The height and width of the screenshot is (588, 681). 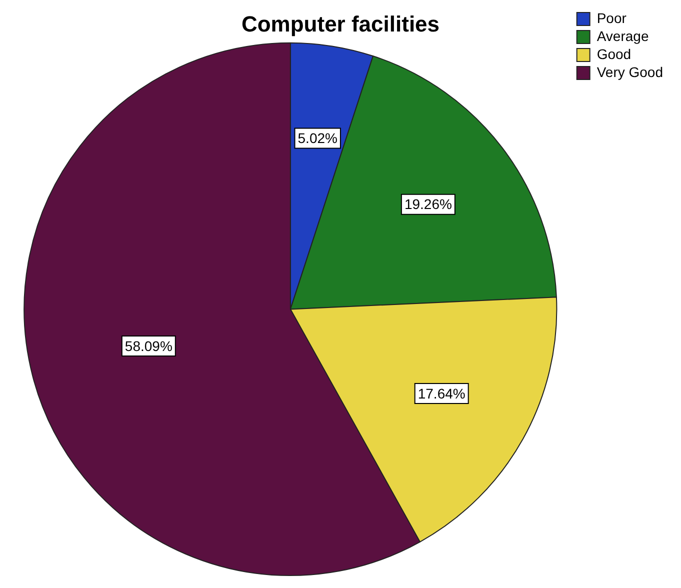 What do you see at coordinates (611, 18) in the screenshot?
I see `legend-label: Poor` at bounding box center [611, 18].